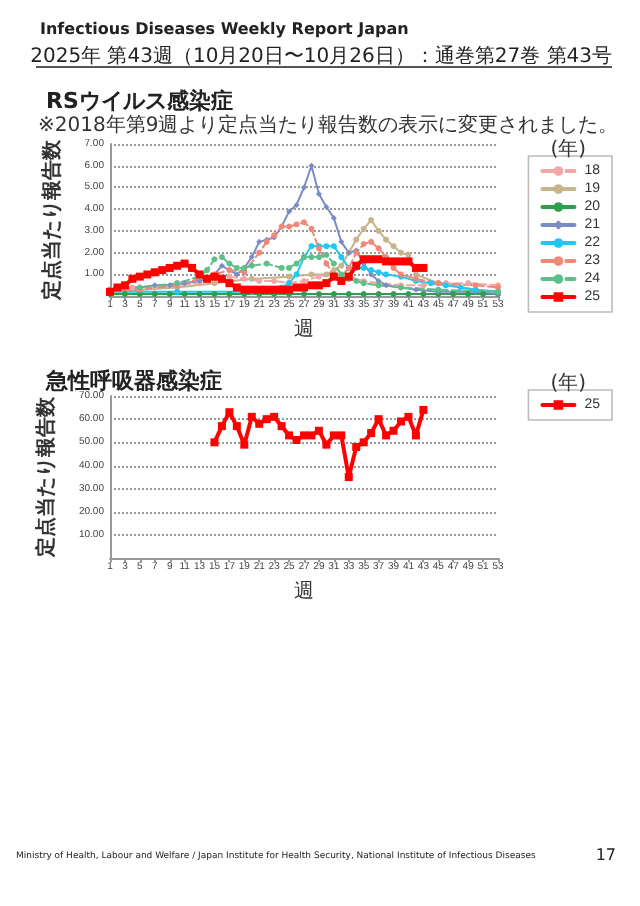 Image resolution: width=640 pixels, height=906 pixels. What do you see at coordinates (321, 56) in the screenshot?
I see `text: 2025年 第43週（10月20日〜10月26日）：通巻第27巻 第43号` at bounding box center [321, 56].